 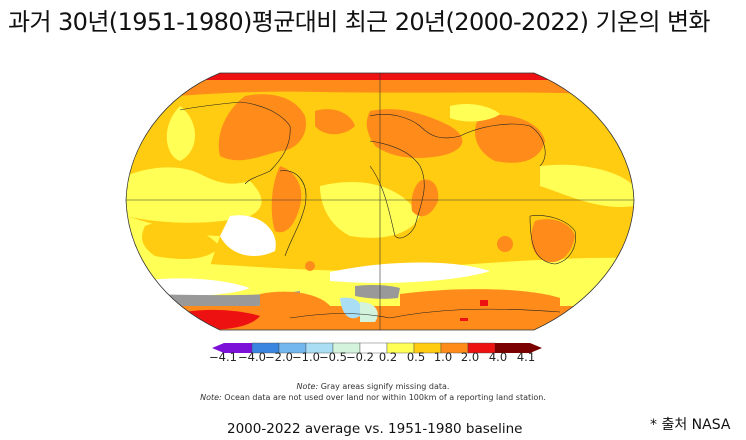 I want to click on note-missing-data: Note: Gray areas signify missing data., so click(x=373, y=386).